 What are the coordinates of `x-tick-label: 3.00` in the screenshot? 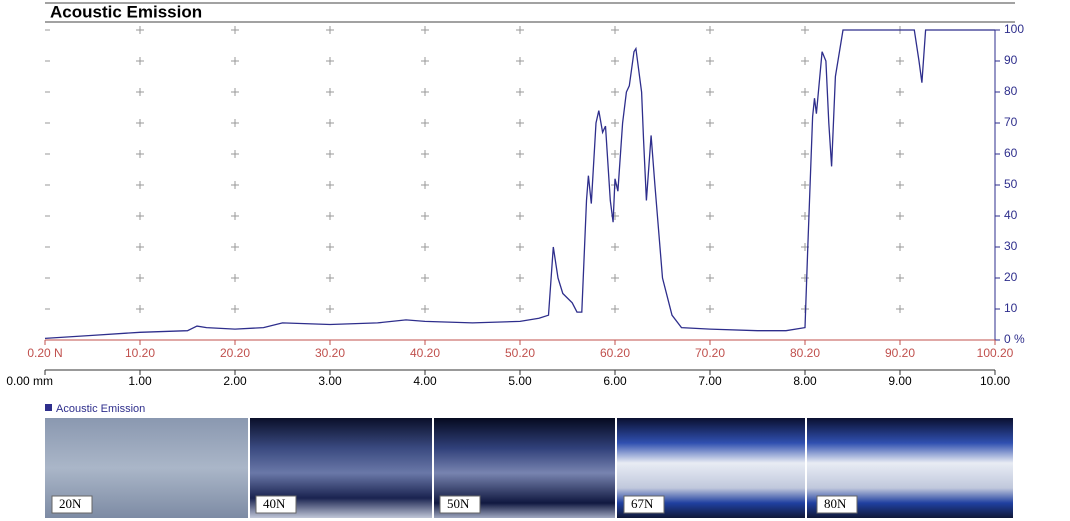 It's located at (330, 381).